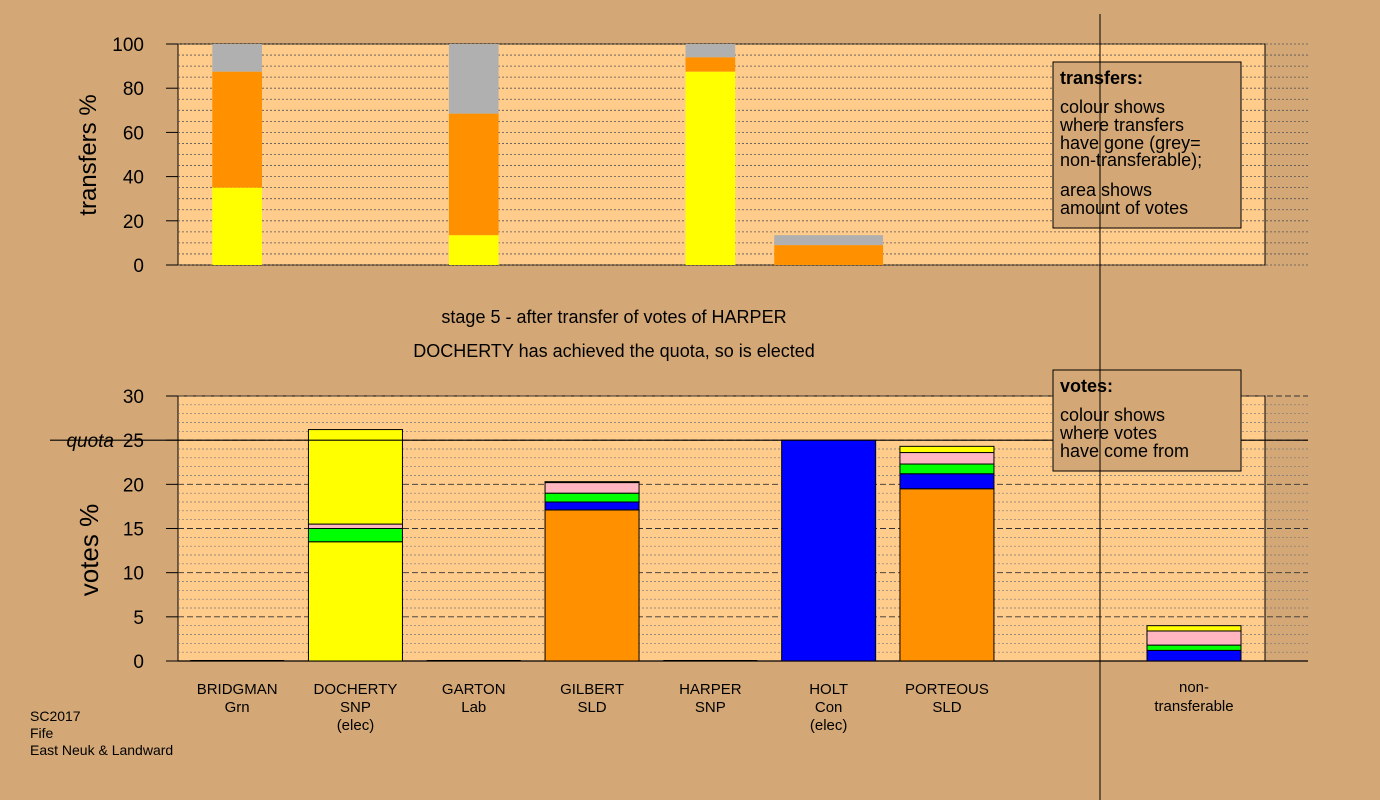 Image resolution: width=1380 pixels, height=800 pixels. Describe the element at coordinates (133, 397) in the screenshot. I see `y-tick-label: 30` at that location.